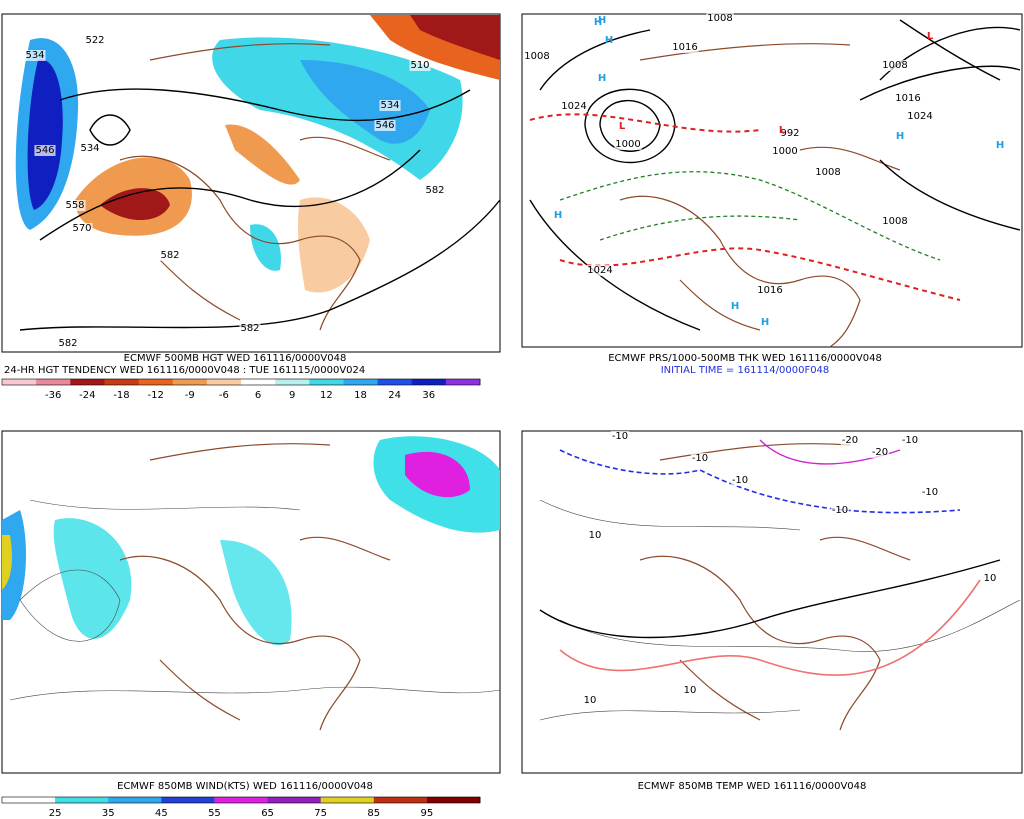  I want to click on contour-label: 570, so click(81, 228).